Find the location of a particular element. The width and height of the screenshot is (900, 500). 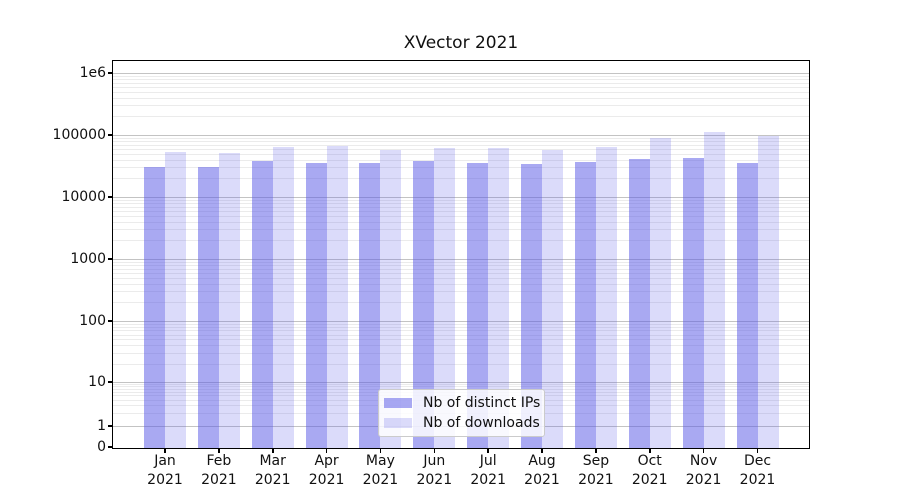

bar-downloads-sep is located at coordinates (606, 297).